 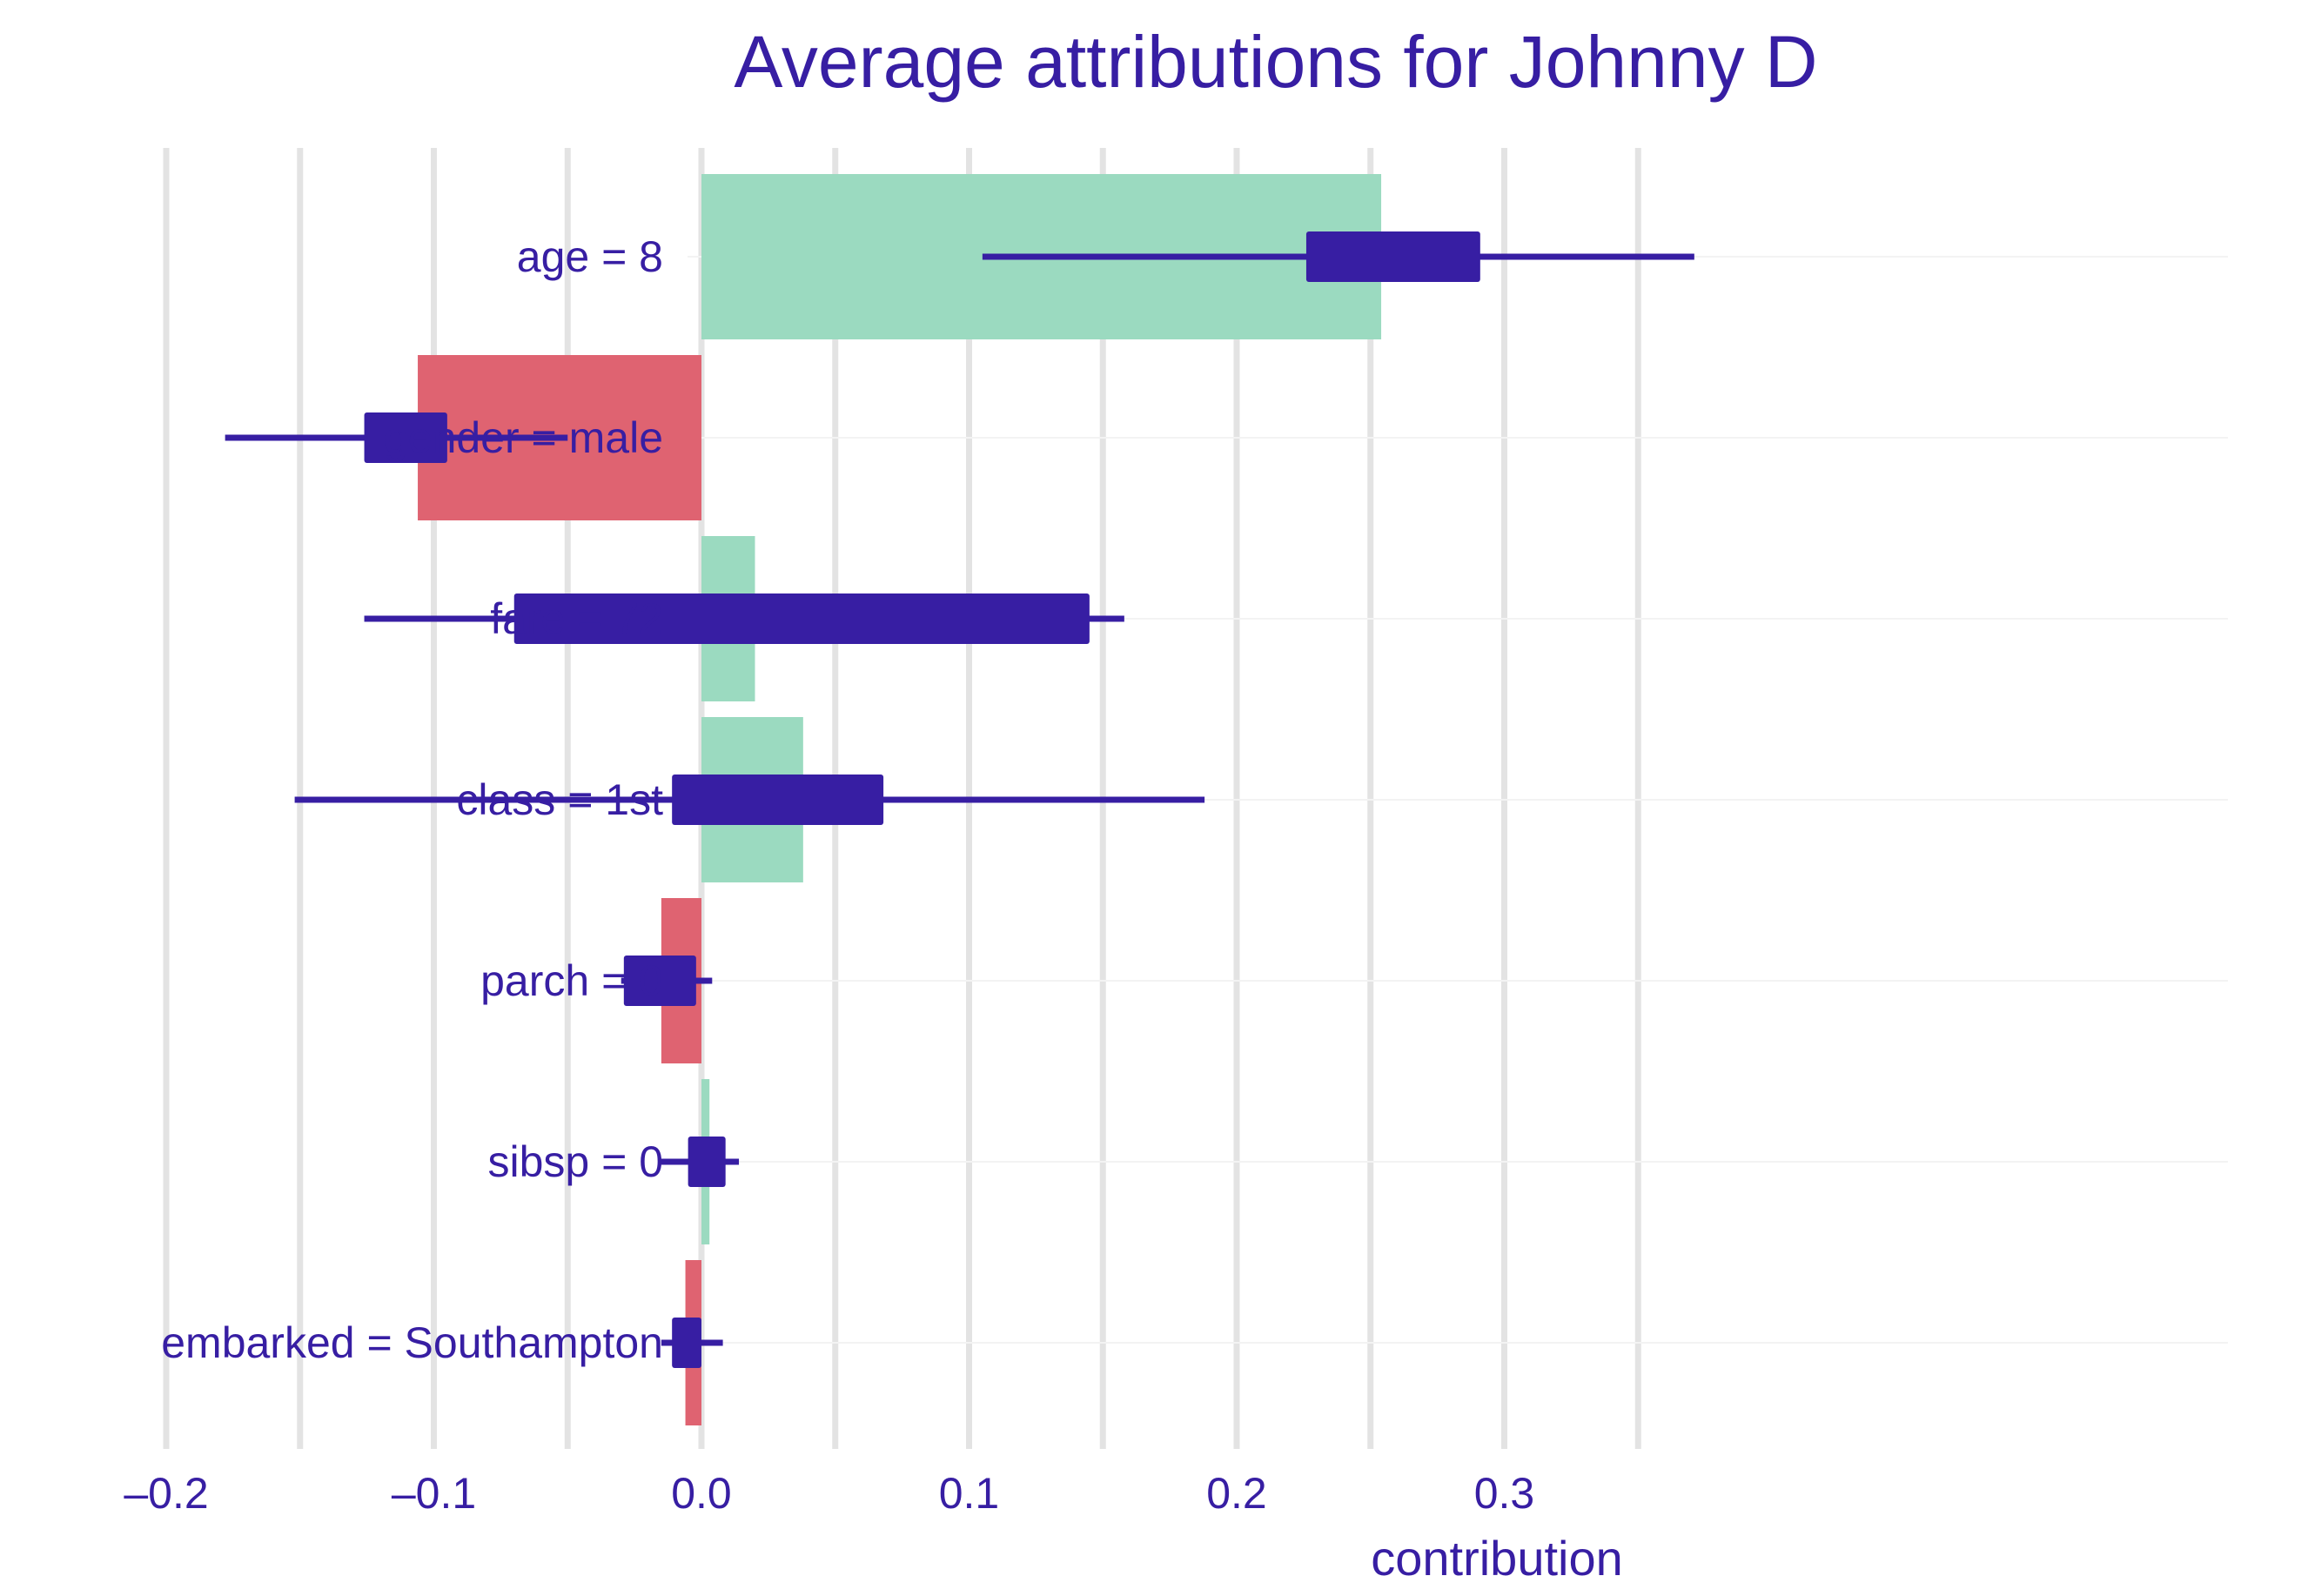 I want to click on x-axis-ticks: –0.2 –0.1 0.0 0.1 0.2 0.3, so click(x=829, y=1493).